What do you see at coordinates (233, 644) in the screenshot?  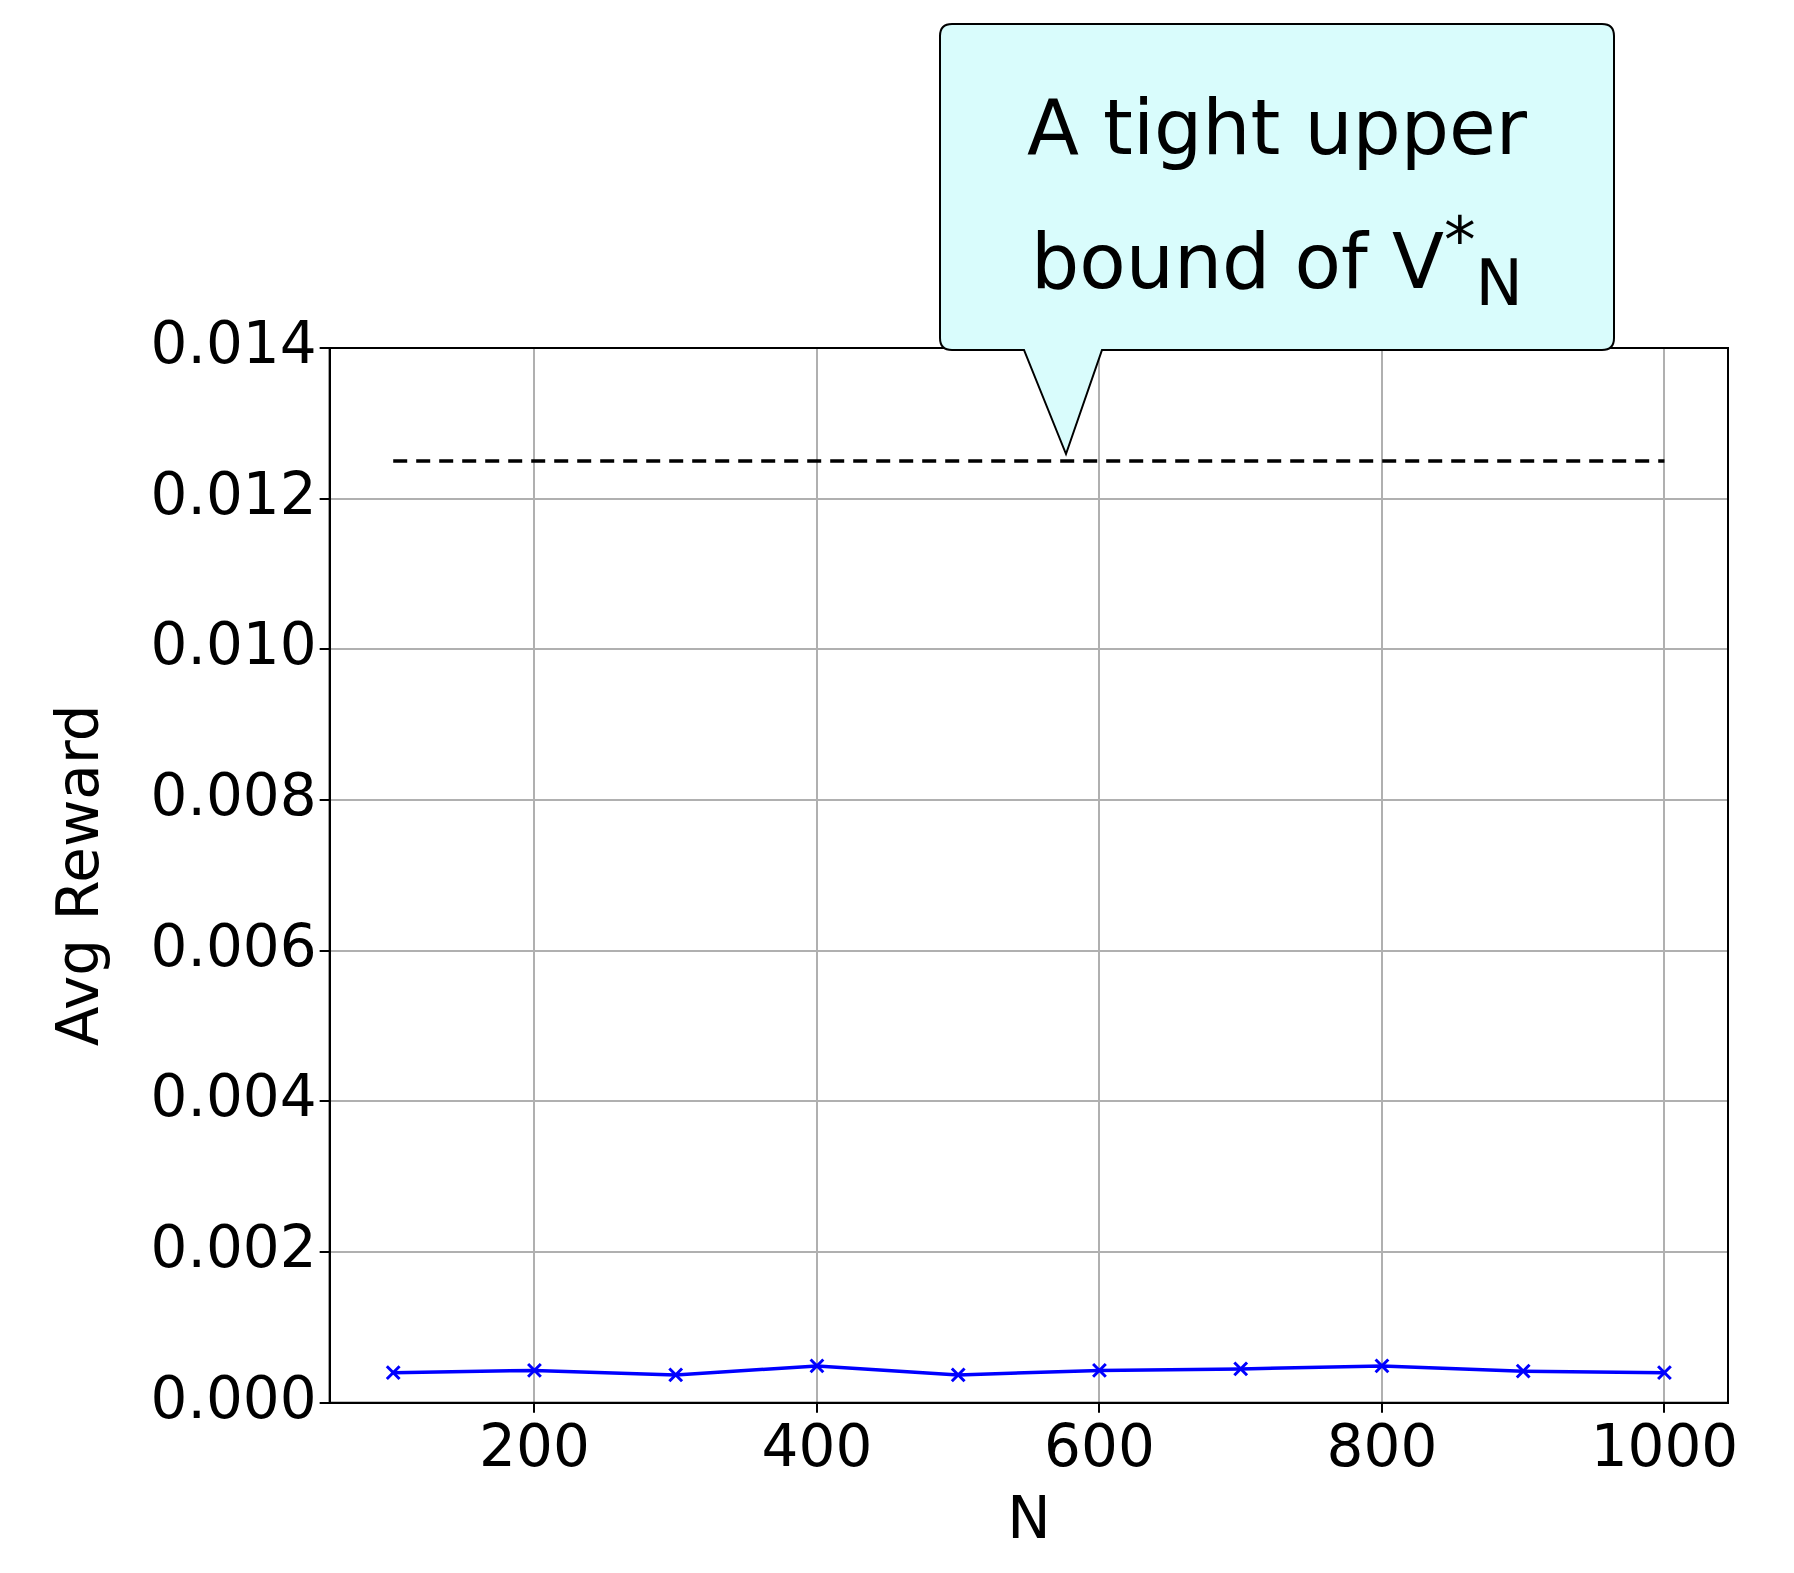 I see `y-tick-label: 0.010` at bounding box center [233, 644].